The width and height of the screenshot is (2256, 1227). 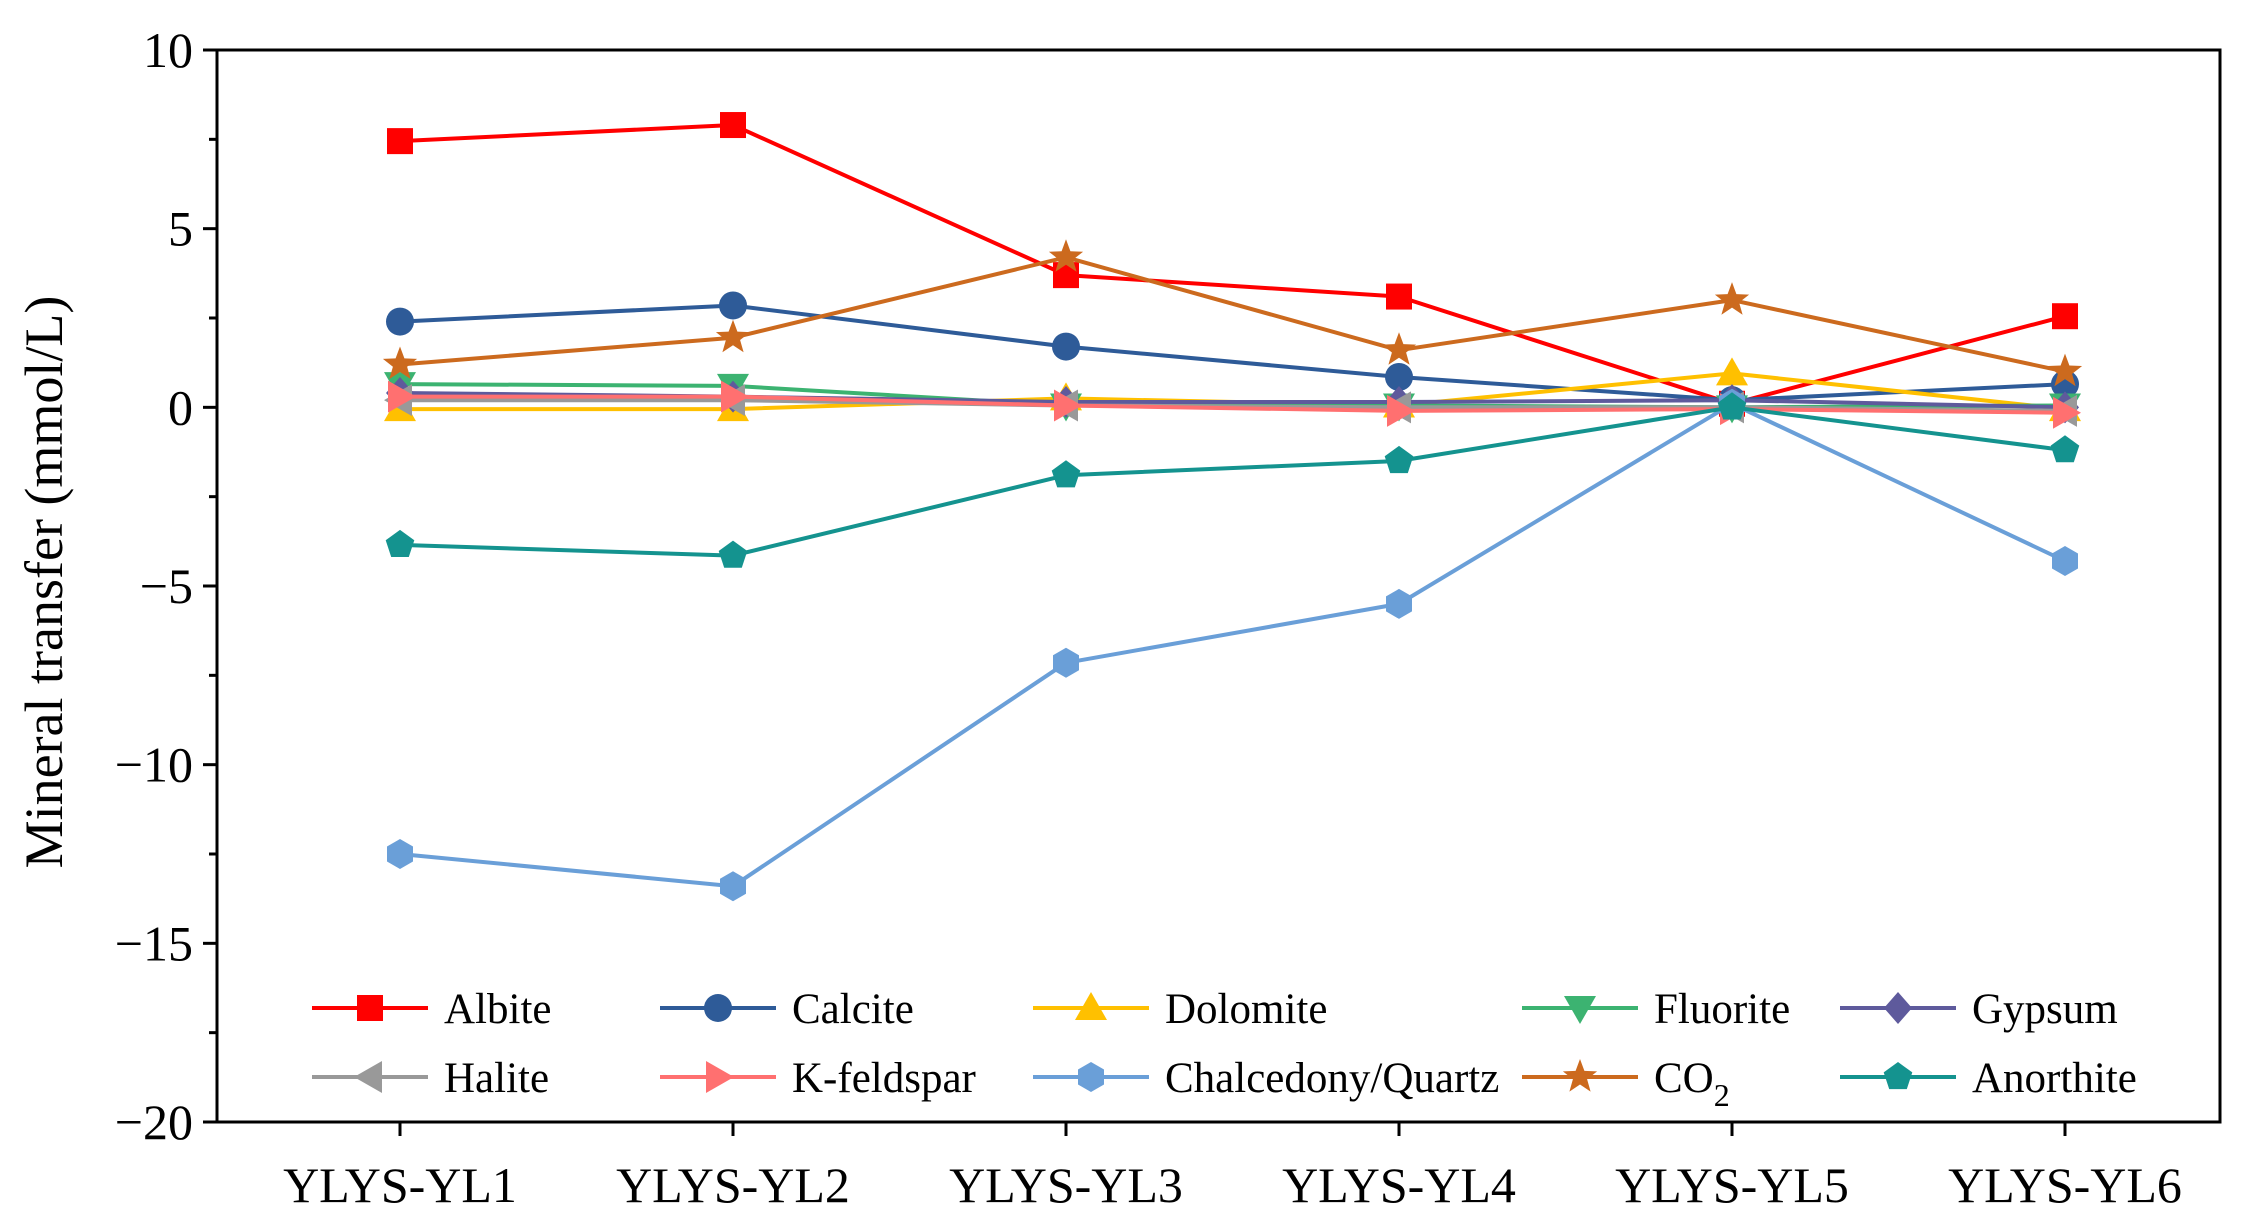 I want to click on series-anorthite, so click(x=1232, y=480).